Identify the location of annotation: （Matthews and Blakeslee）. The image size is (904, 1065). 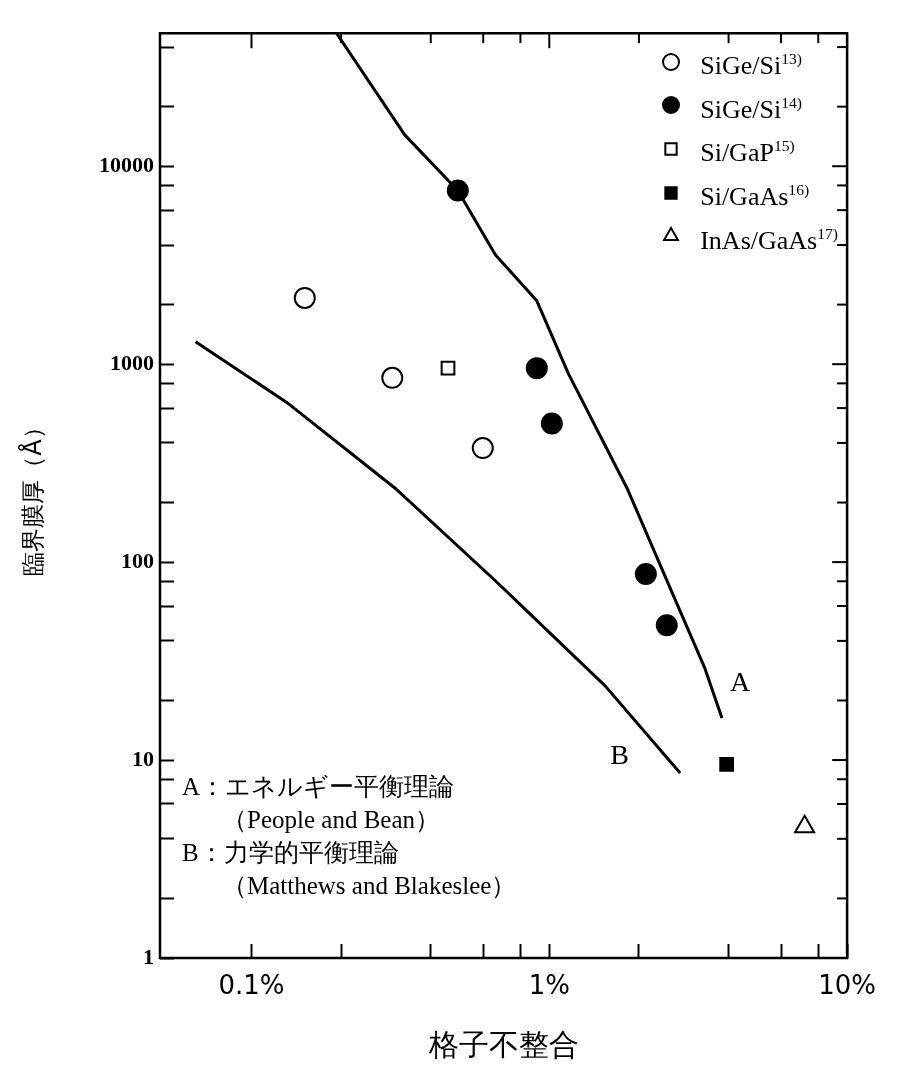
(369, 886).